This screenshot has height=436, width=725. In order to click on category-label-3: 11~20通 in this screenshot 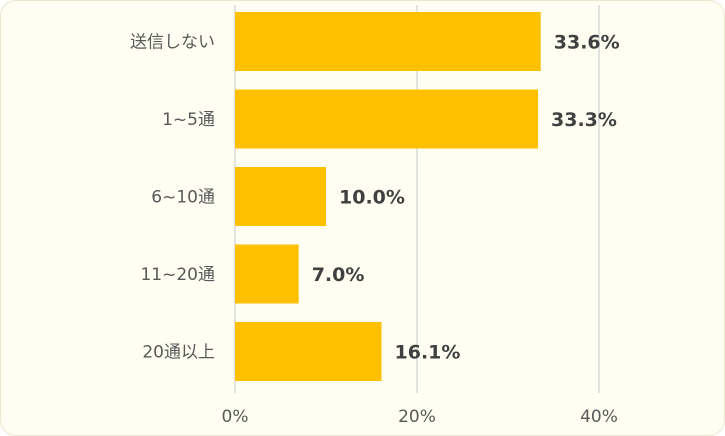, I will do `click(177, 275)`.